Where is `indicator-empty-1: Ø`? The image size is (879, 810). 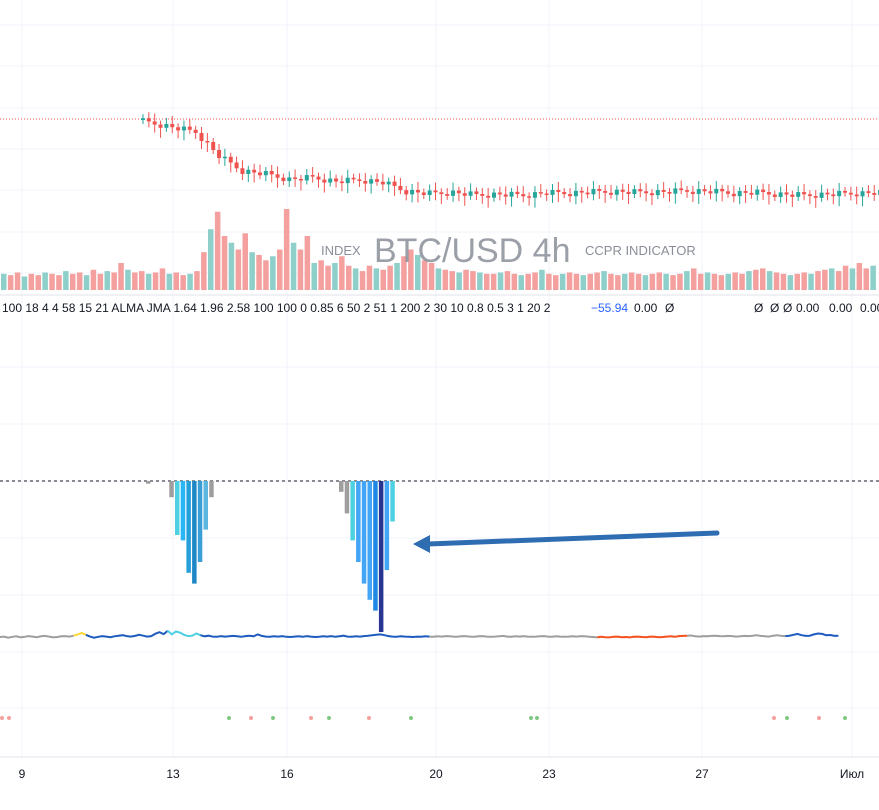
indicator-empty-1: Ø is located at coordinates (669, 308).